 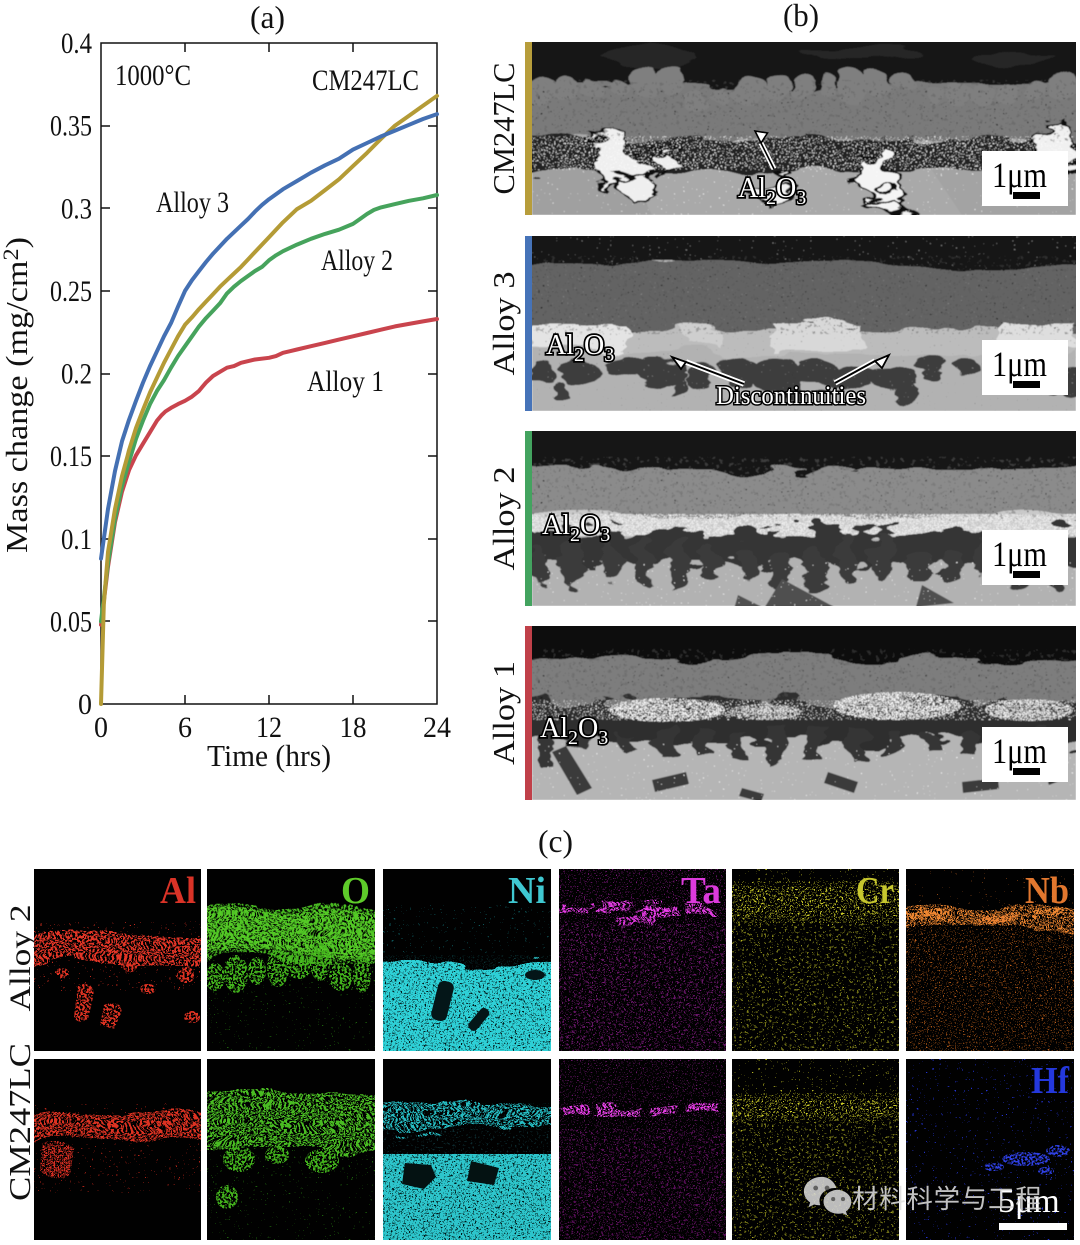 What do you see at coordinates (267, 17) in the screenshot?
I see `svg-text: (a)` at bounding box center [267, 17].